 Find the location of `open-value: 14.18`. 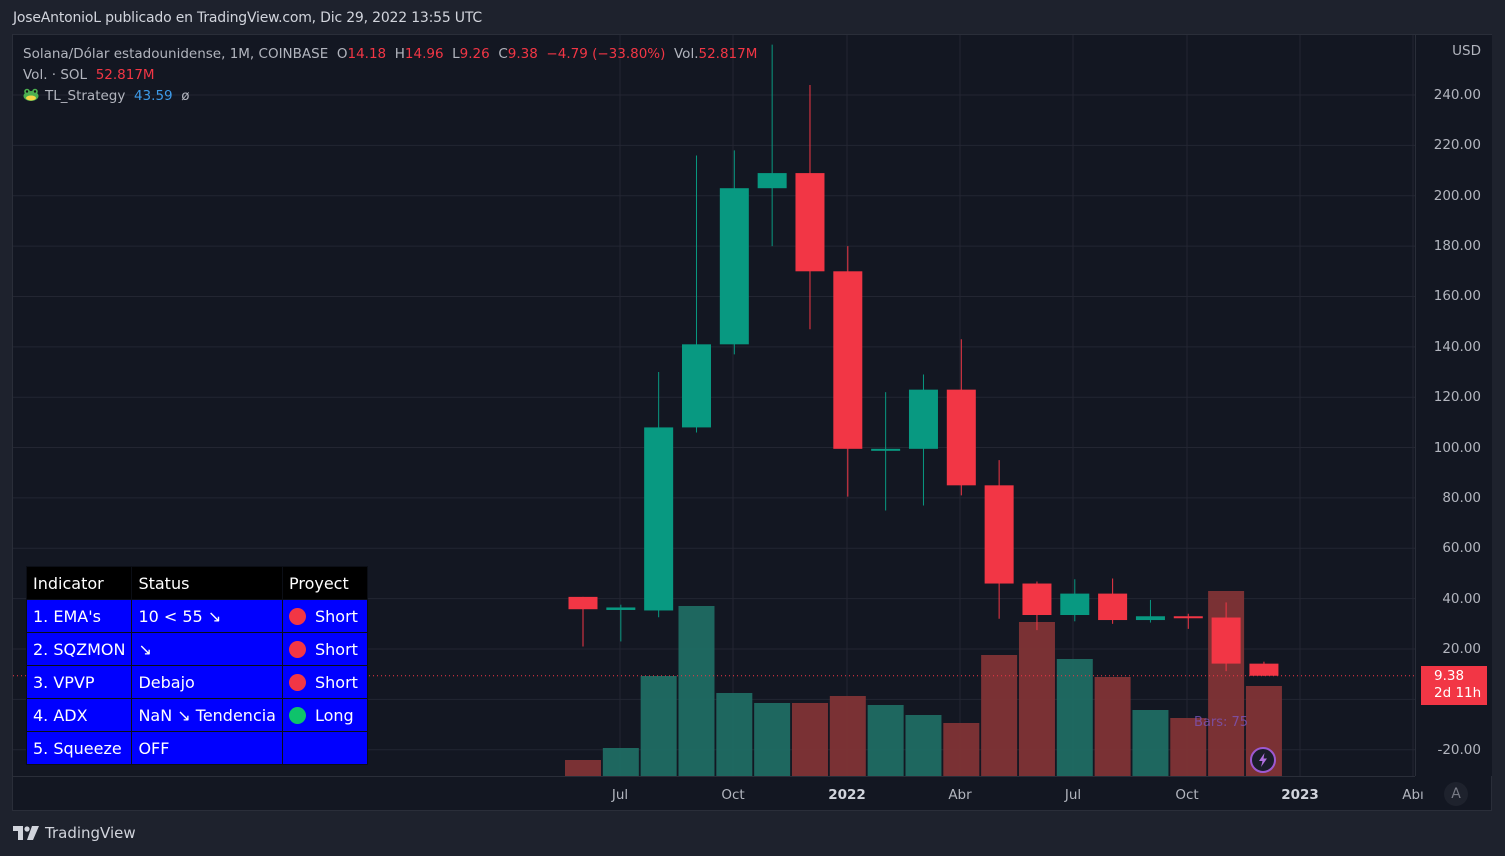

open-value: 14.18 is located at coordinates (367, 54).